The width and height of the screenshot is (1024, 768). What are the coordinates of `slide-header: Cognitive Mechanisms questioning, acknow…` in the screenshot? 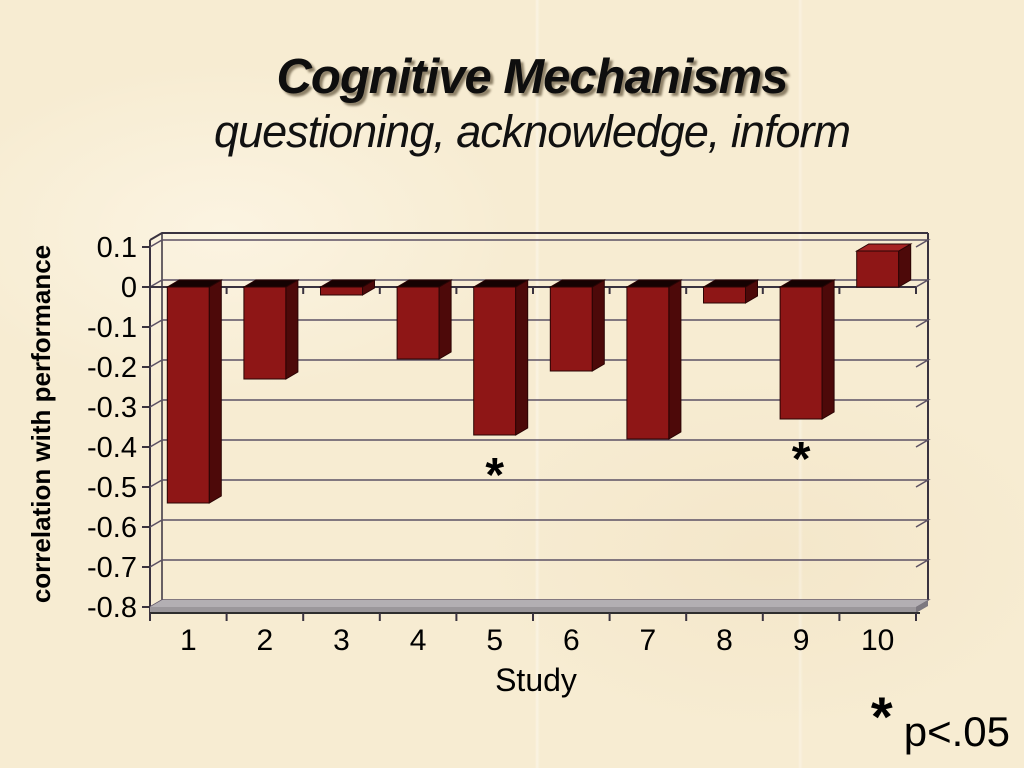 It's located at (532, 105).